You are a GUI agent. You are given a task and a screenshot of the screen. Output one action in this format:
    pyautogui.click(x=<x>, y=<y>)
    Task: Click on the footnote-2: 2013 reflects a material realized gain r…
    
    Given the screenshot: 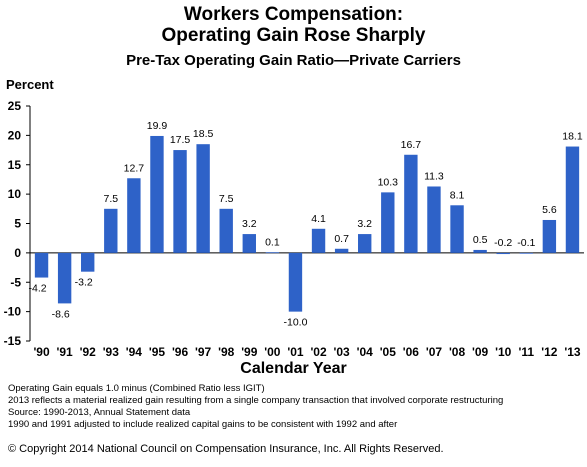 What is the action you would take?
    pyautogui.click(x=256, y=400)
    